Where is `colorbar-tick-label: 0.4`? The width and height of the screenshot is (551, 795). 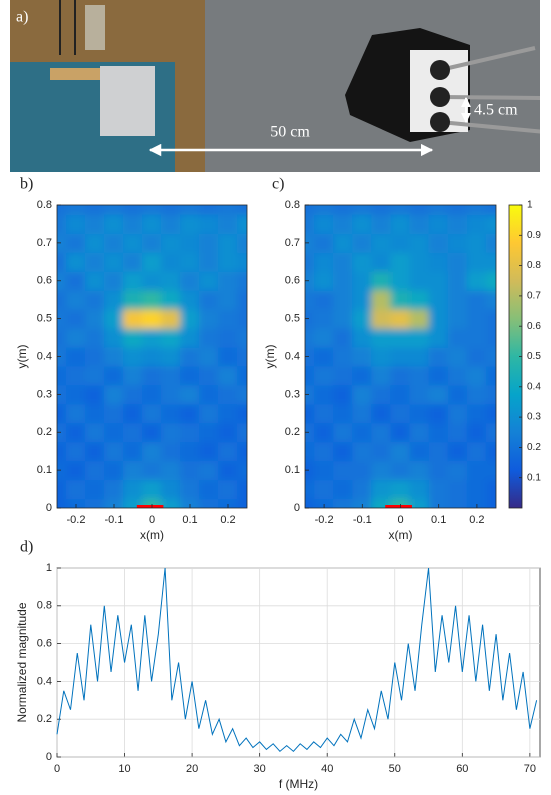 colorbar-tick-label: 0.4 is located at coordinates (534, 386).